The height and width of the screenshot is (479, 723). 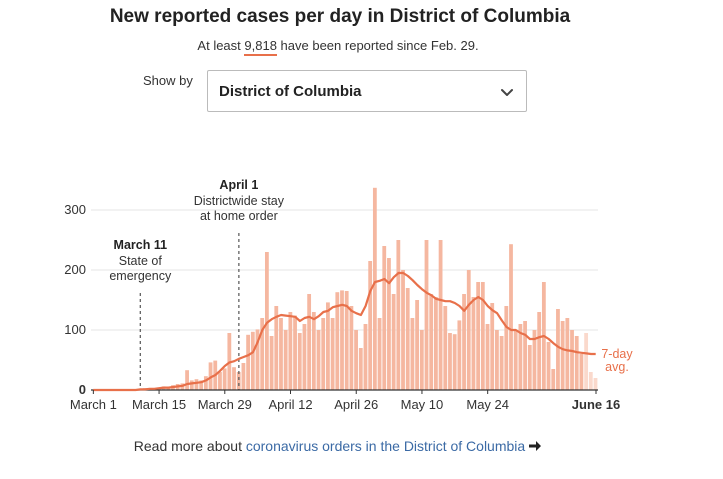 I want to click on y-tick-label: 200, so click(x=75, y=269).